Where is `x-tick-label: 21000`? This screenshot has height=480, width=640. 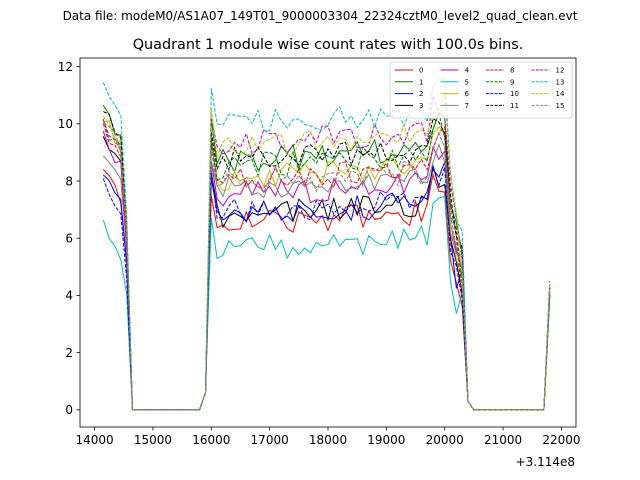
x-tick-label: 21000 is located at coordinates (503, 440).